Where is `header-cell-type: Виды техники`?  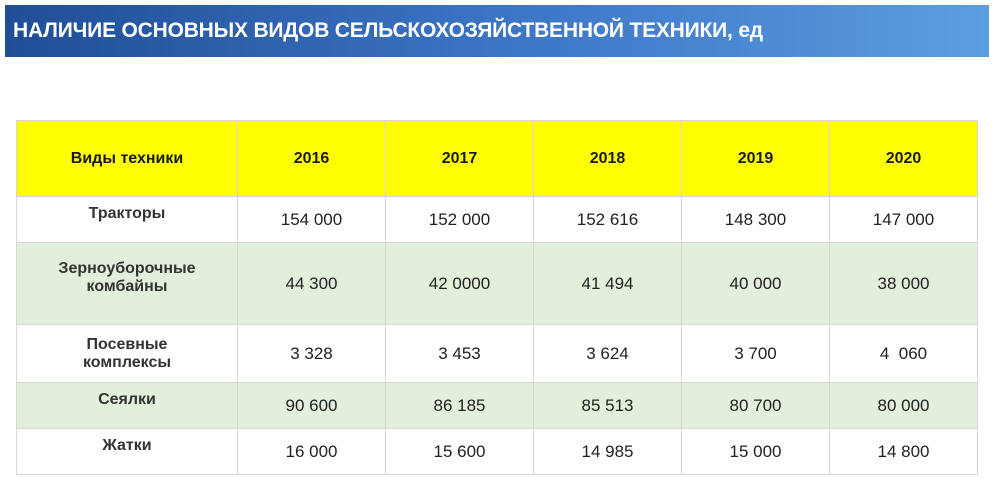 header-cell-type: Виды техники is located at coordinates (127, 158).